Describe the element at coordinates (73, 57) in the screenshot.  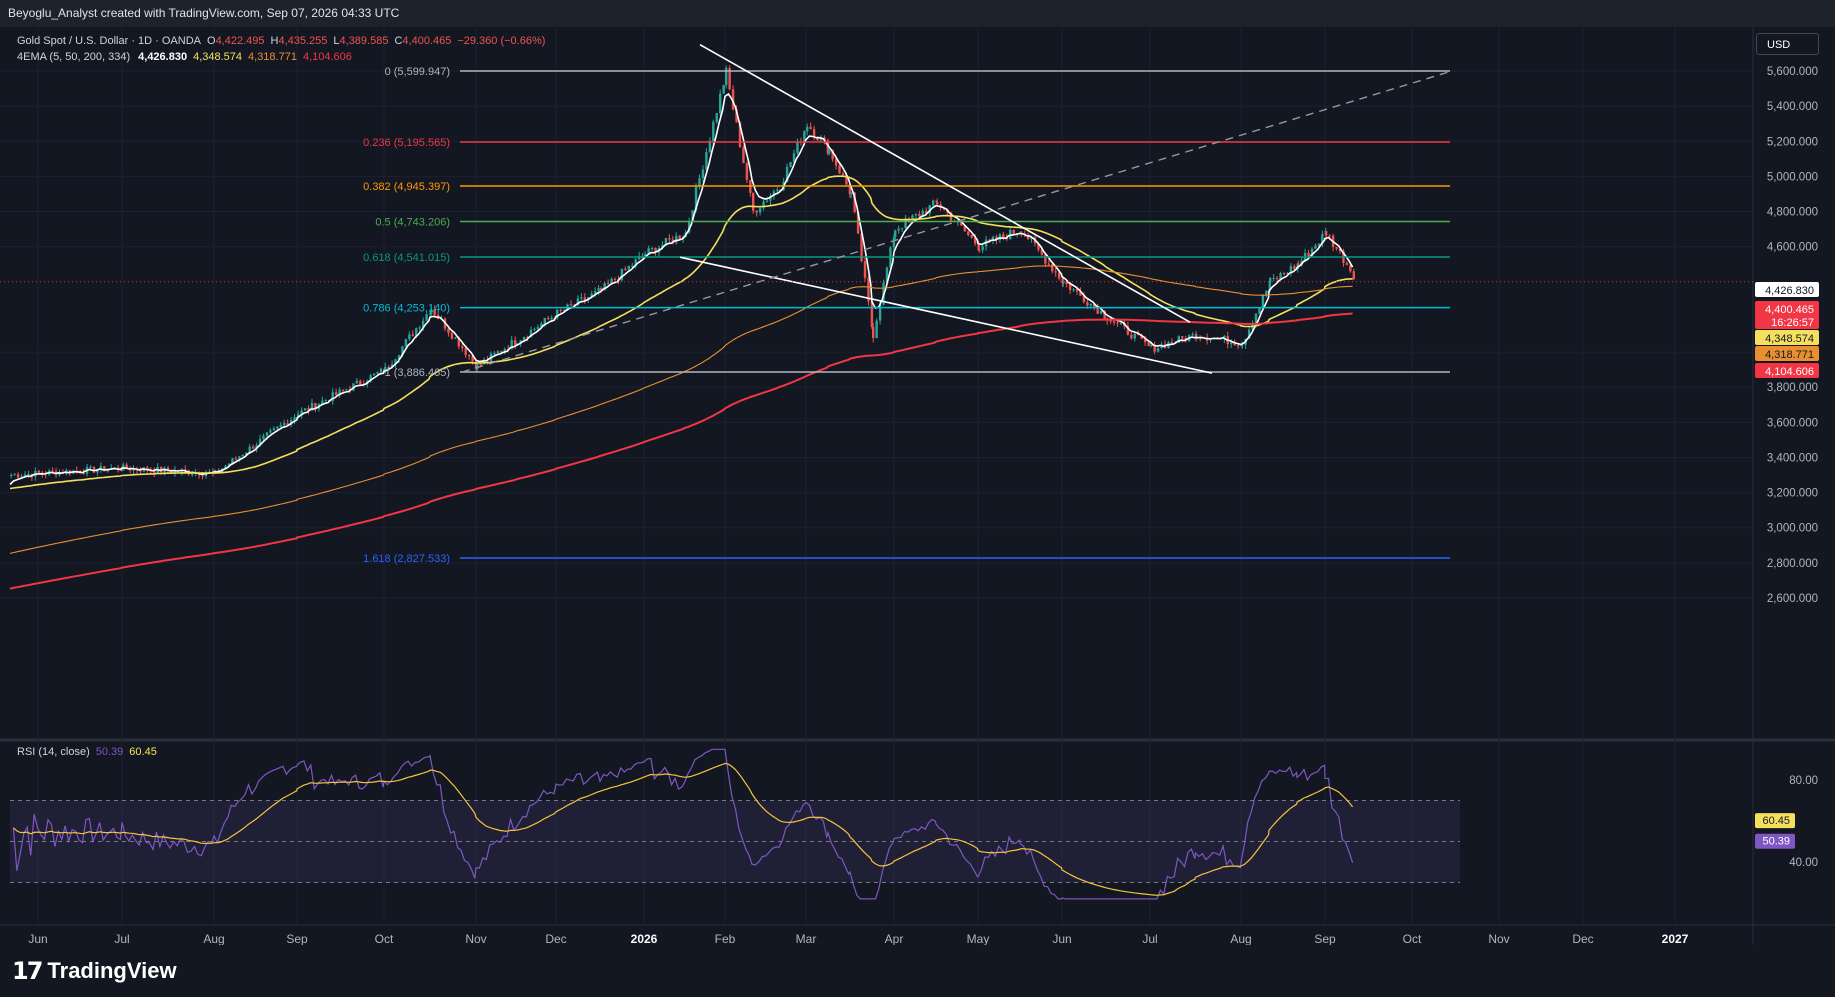
I see `legend-ema-label: 4EMA (5, 50, 200, 334)` at that location.